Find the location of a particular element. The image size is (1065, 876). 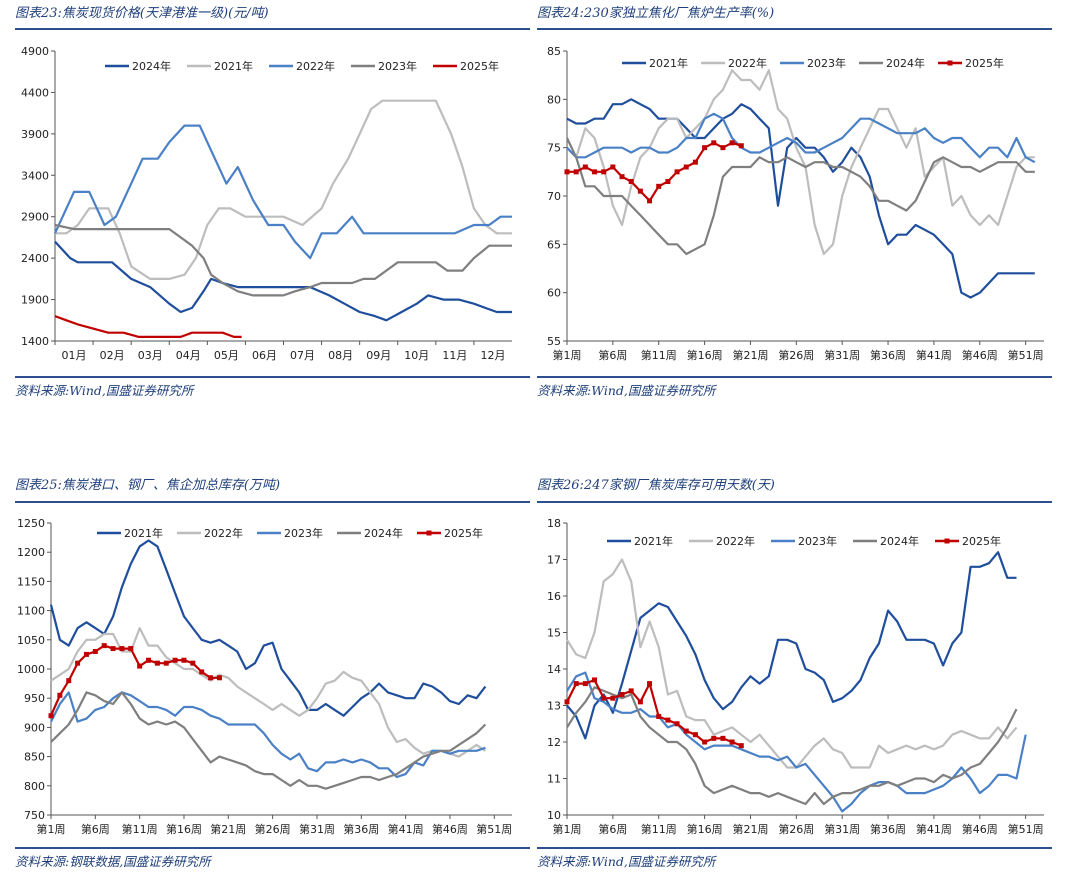

y-tick-label: 15 is located at coordinates (554, 633).